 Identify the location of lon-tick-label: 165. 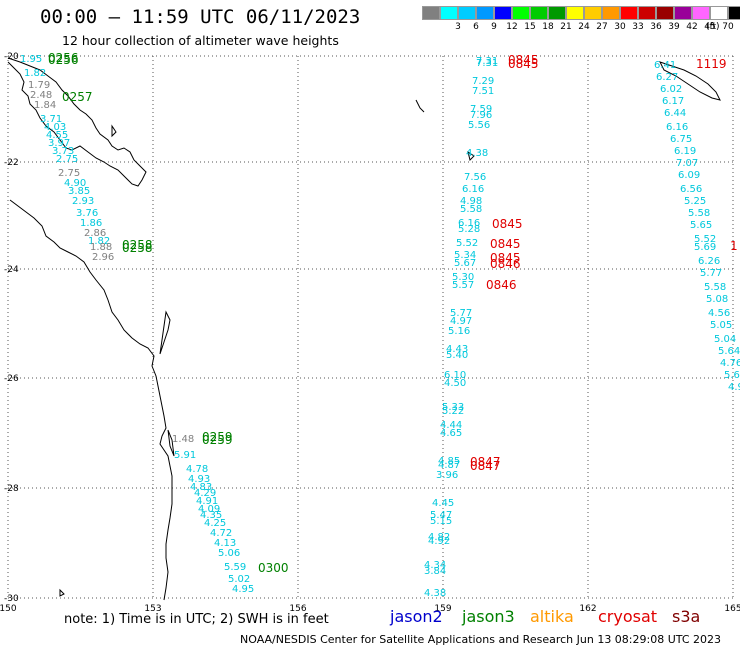
(732, 609).